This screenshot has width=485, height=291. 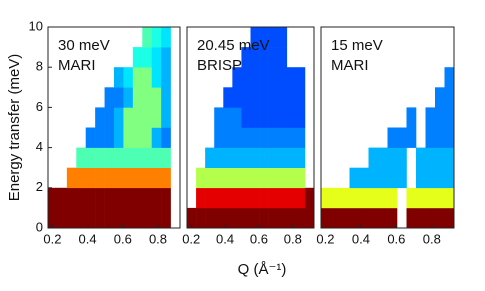 What do you see at coordinates (259, 238) in the screenshot?
I see `x-tick-label: 0.6` at bounding box center [259, 238].